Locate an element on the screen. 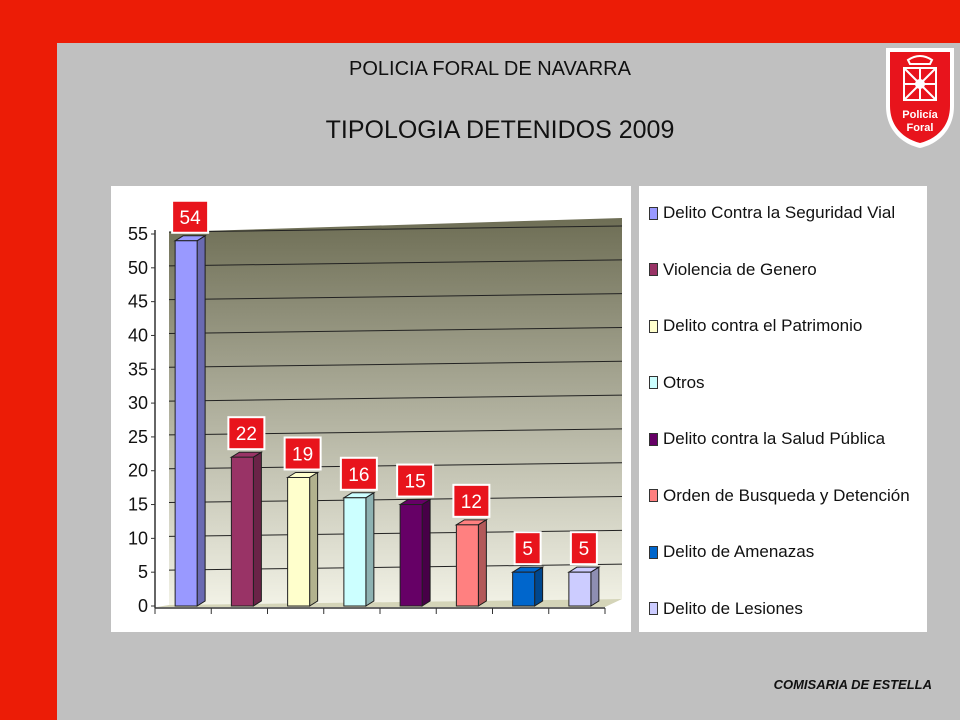 The image size is (960, 720). logo-line2: Foral is located at coordinates (920, 128).